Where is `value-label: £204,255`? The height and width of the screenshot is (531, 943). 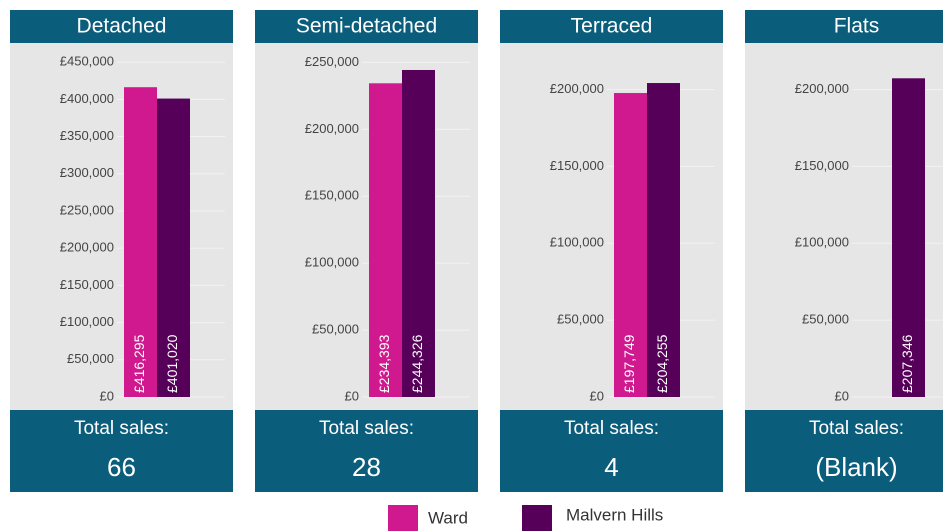 value-label: £204,255 is located at coordinates (662, 363).